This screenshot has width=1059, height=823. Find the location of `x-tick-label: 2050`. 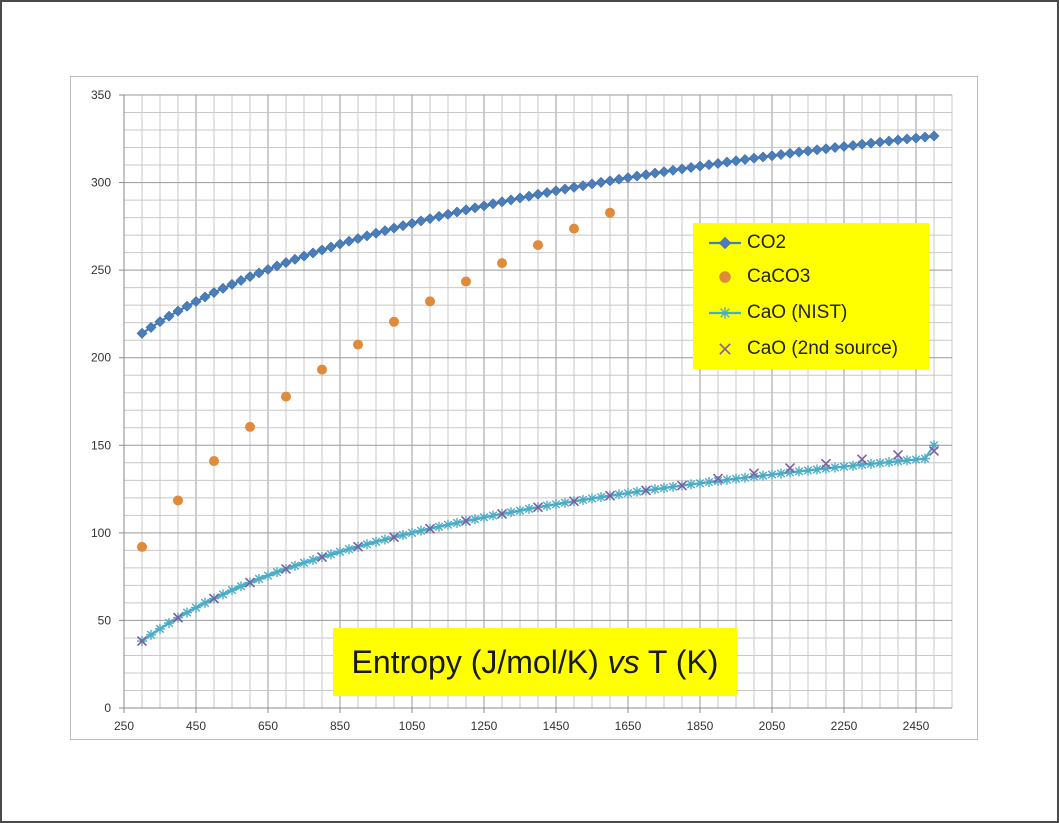

x-tick-label: 2050 is located at coordinates (772, 726).